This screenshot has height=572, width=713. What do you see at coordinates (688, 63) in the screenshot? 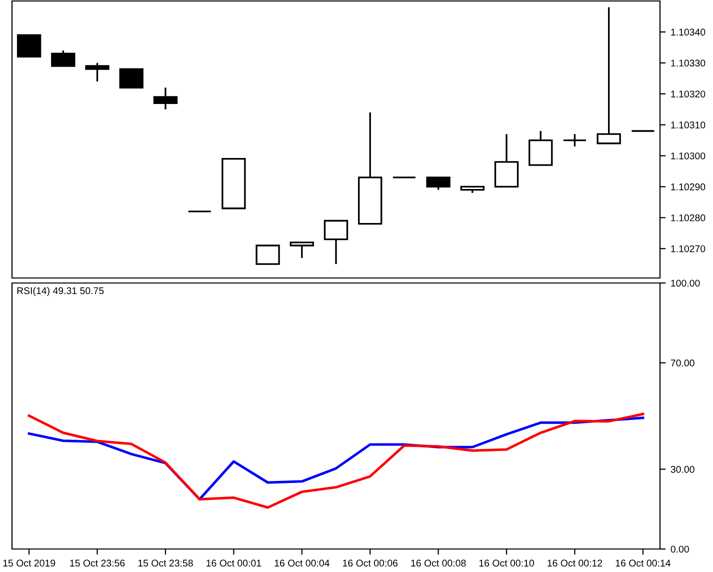
I see `y-tick-label: 1.10330` at bounding box center [688, 63].